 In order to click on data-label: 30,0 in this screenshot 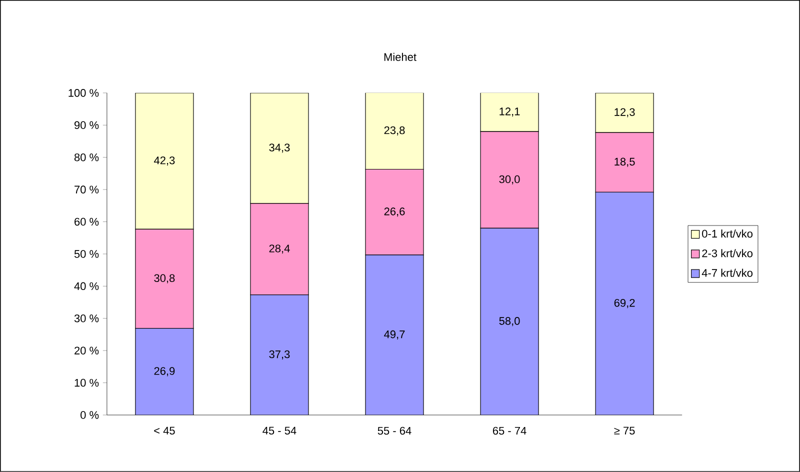, I will do `click(509, 179)`.